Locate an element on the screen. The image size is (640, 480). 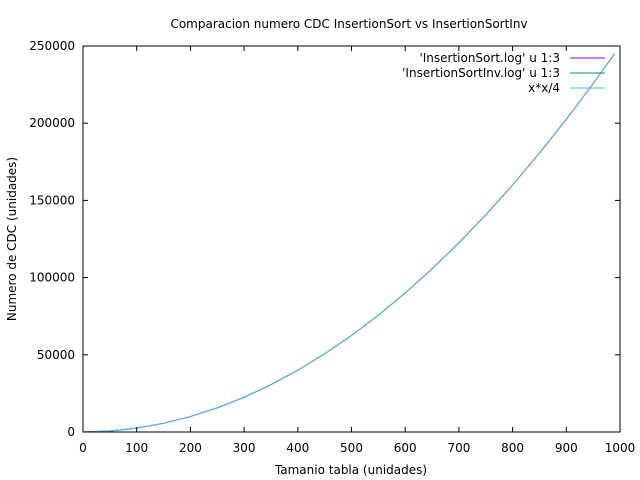
x-tick-label: 1000 is located at coordinates (620, 448).